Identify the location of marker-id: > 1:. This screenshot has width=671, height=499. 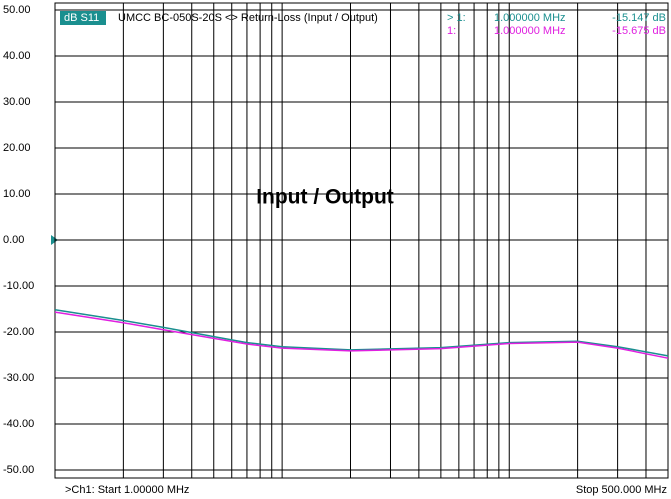
(456, 18).